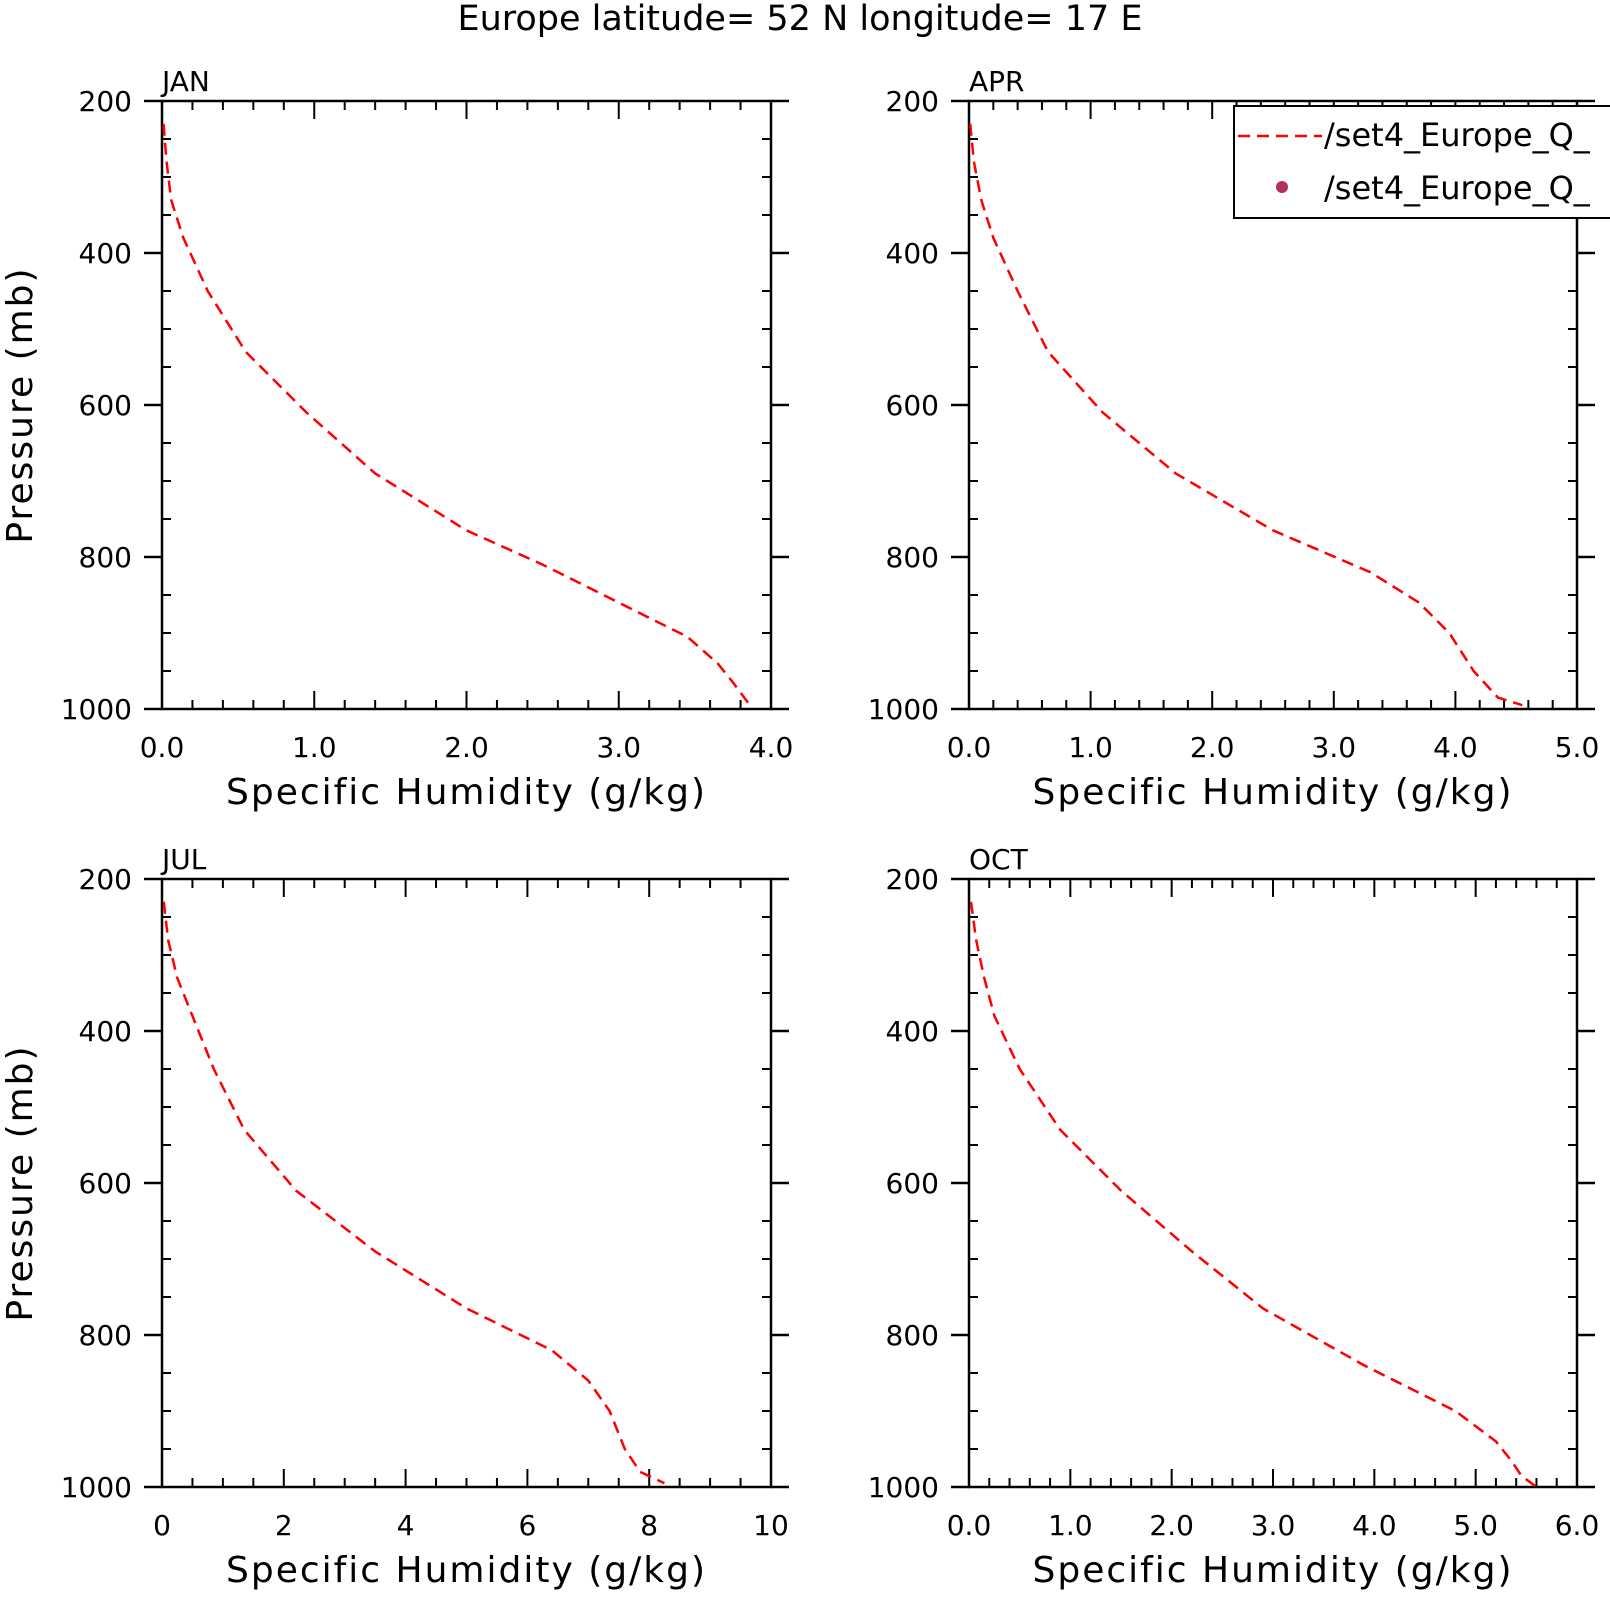 The height and width of the screenshot is (1602, 1610). What do you see at coordinates (999, 859) in the screenshot?
I see `panel-label: OCT` at bounding box center [999, 859].